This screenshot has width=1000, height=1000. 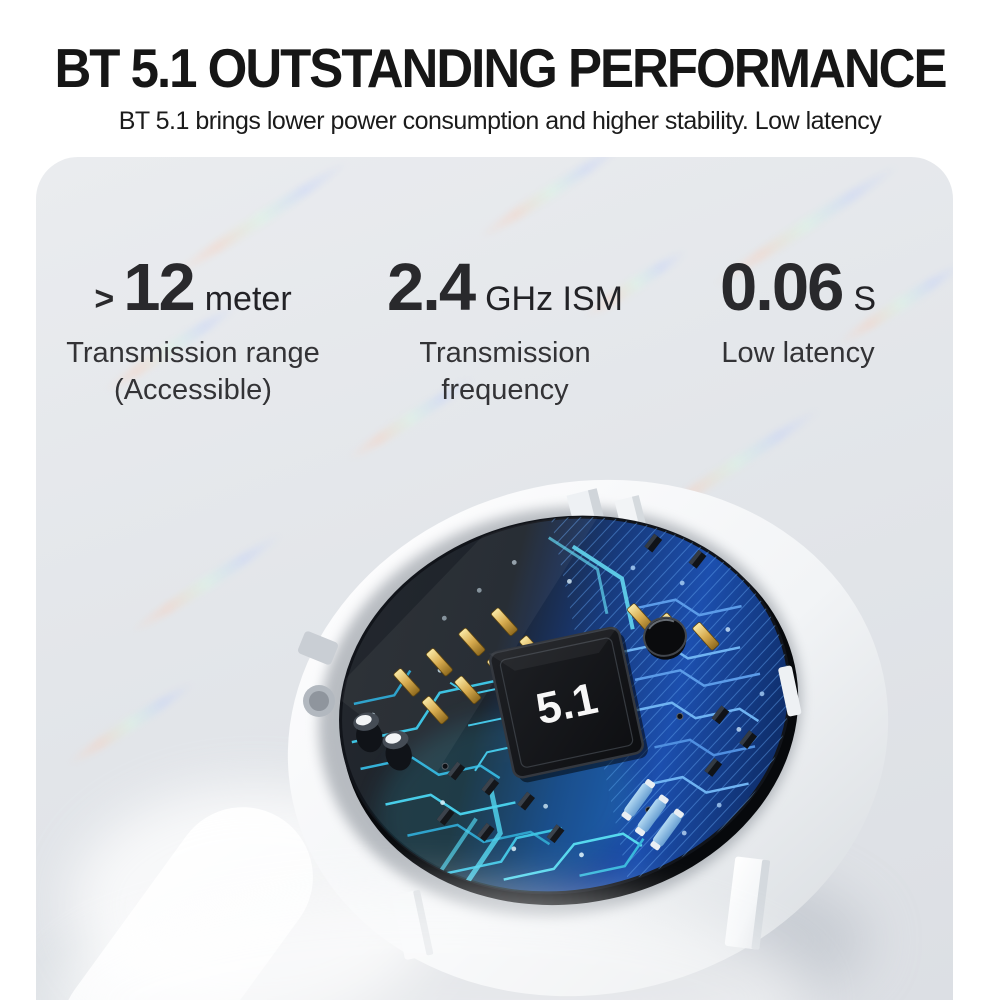 I want to click on ground-shadow, so click(x=520, y=922).